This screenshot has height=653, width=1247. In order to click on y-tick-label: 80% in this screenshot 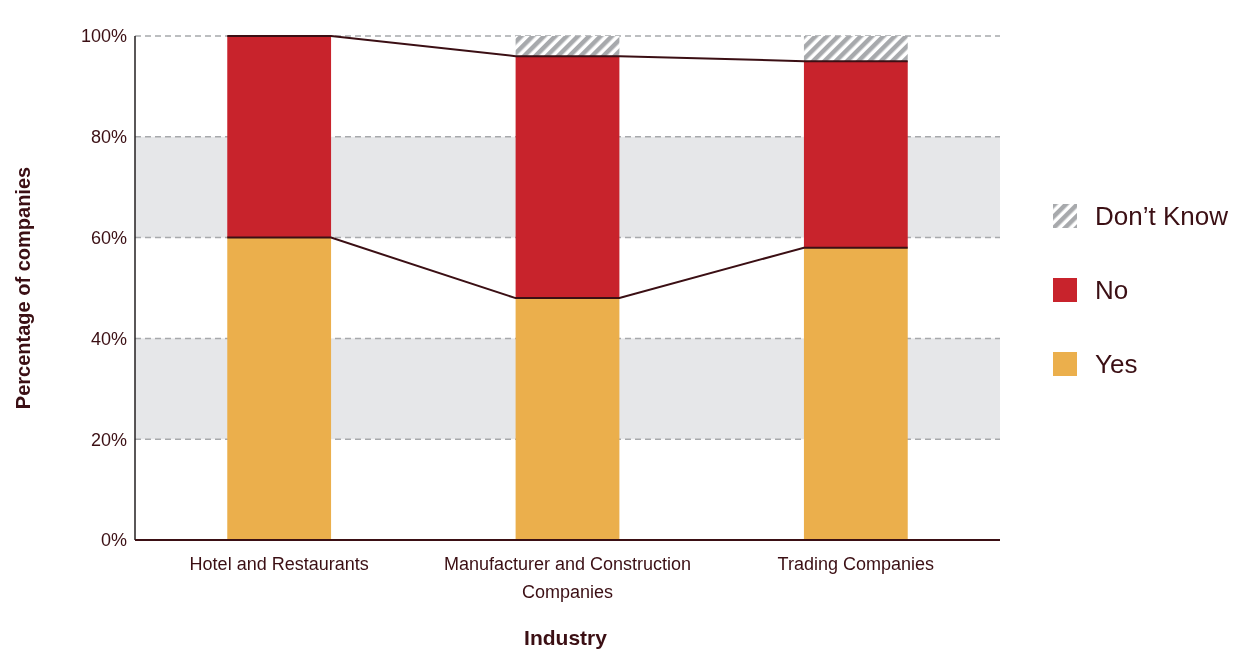, I will do `click(108, 137)`.